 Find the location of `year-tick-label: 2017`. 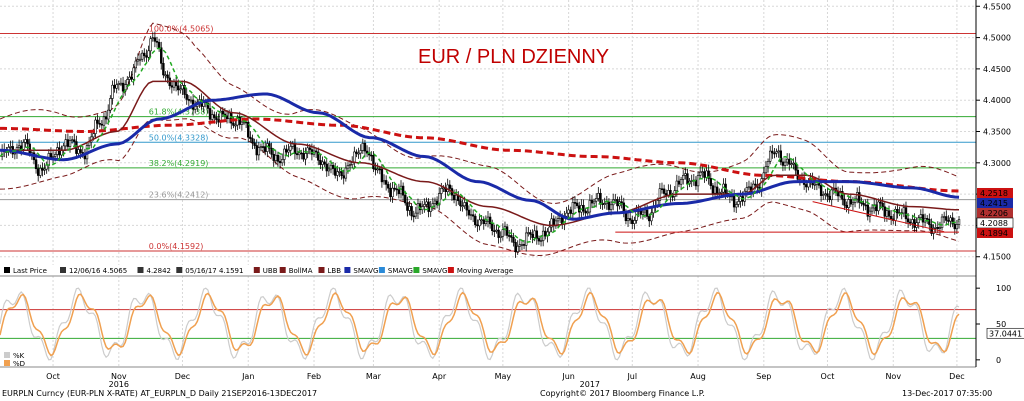

year-tick-label: 2017 is located at coordinates (590, 384).